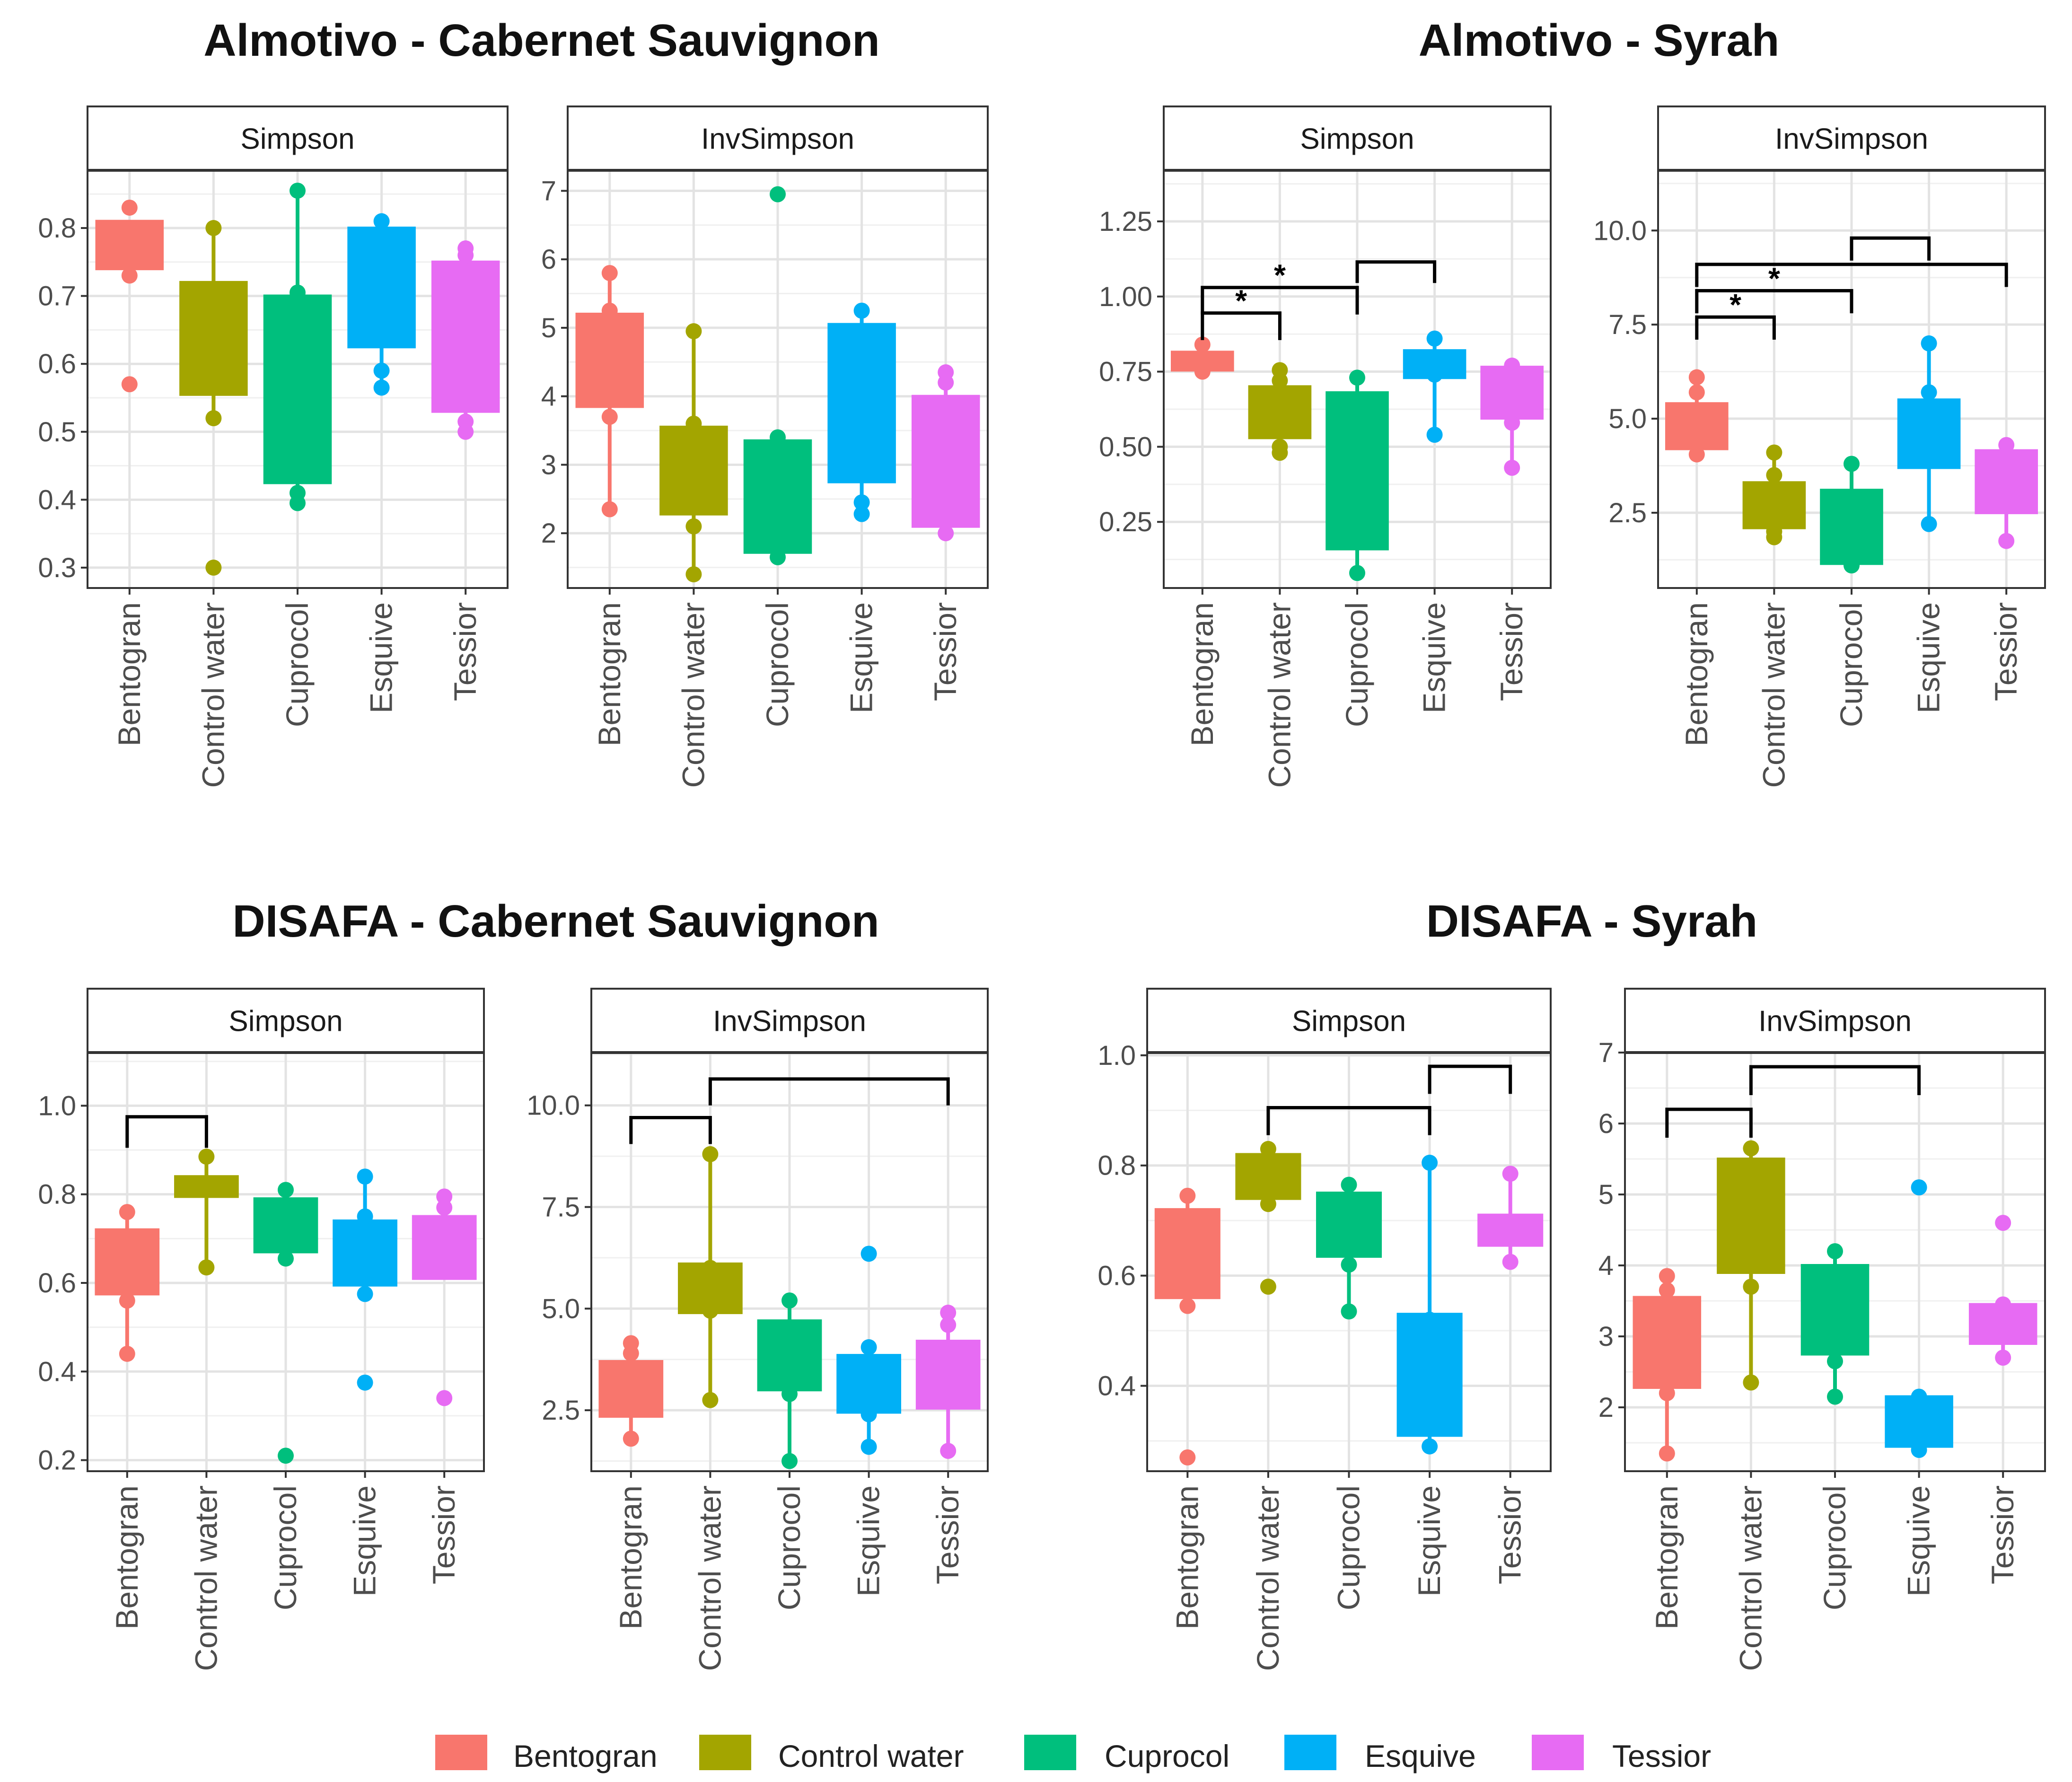 This screenshot has height=1782, width=2072. I want to click on y-tick-label: 7.5, so click(561, 1207).